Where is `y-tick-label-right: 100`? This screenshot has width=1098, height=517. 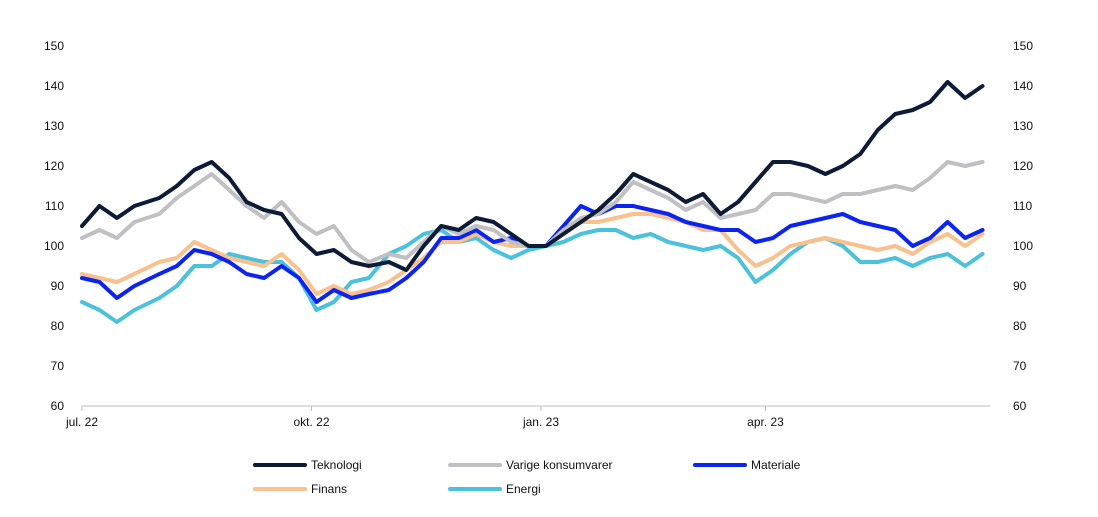
y-tick-label-right: 100 is located at coordinates (1023, 246).